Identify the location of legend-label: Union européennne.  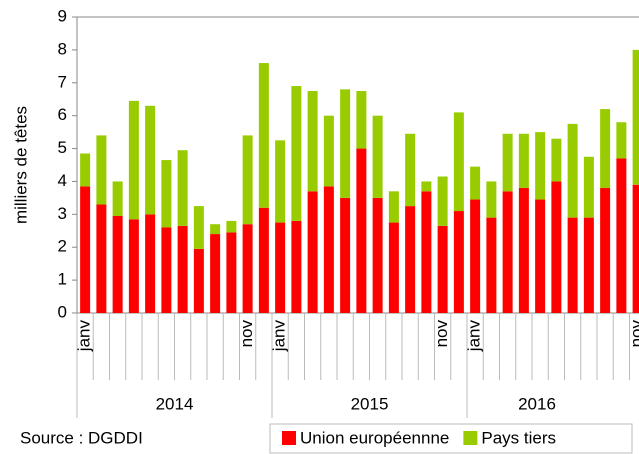
(374, 437).